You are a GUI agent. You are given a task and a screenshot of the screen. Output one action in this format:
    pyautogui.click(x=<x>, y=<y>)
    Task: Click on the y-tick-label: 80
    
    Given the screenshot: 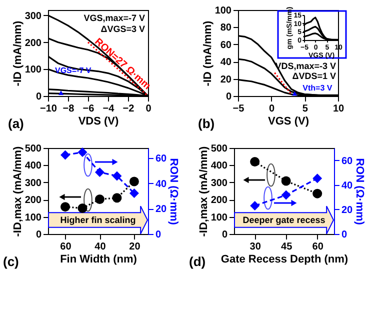 What is the action you would take?
    pyautogui.click(x=226, y=28)
    